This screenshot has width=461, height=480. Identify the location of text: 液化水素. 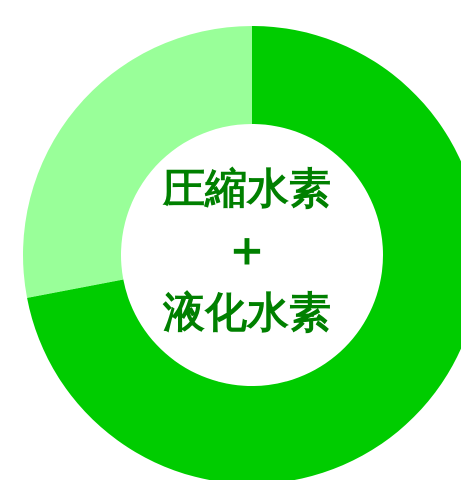
(246, 312).